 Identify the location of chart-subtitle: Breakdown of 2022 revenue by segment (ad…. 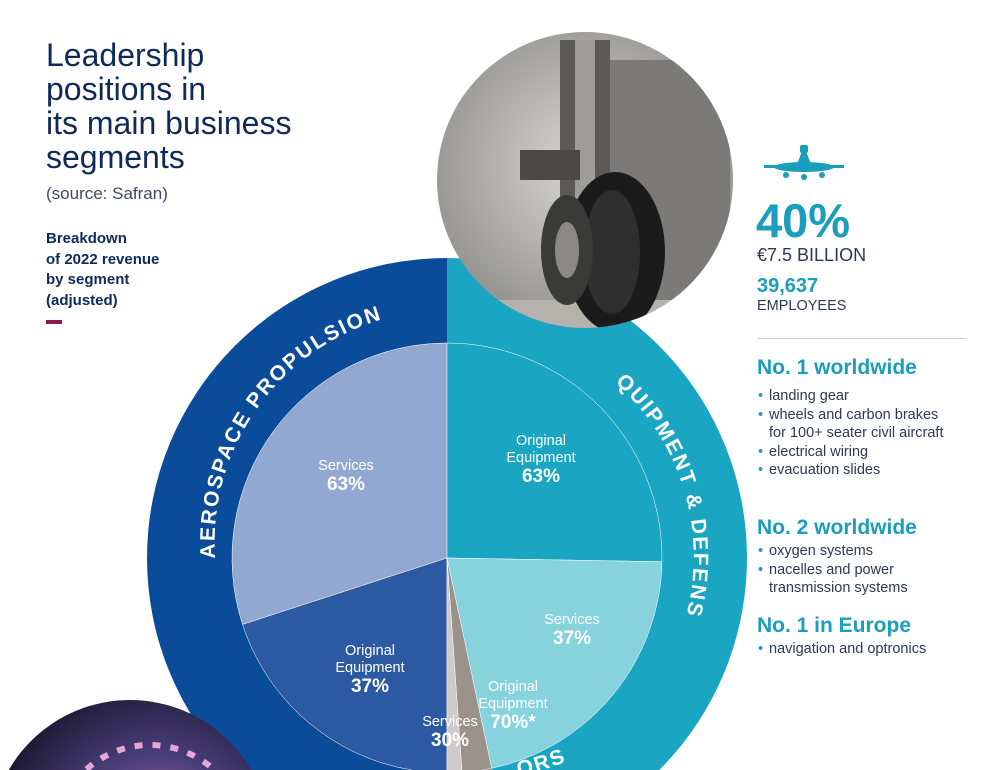
(136, 270).